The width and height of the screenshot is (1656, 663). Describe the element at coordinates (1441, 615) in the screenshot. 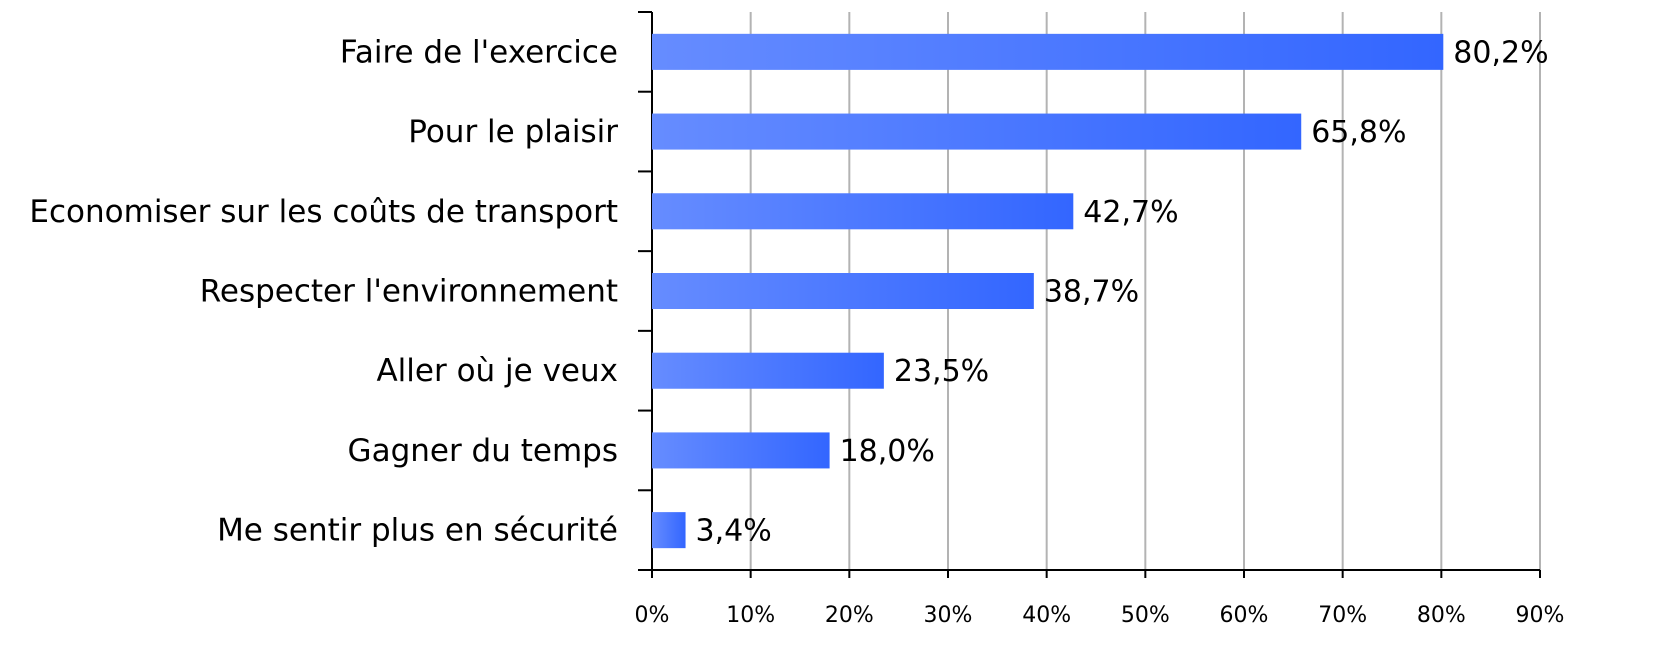

I see `x-tick-label: 80%` at that location.